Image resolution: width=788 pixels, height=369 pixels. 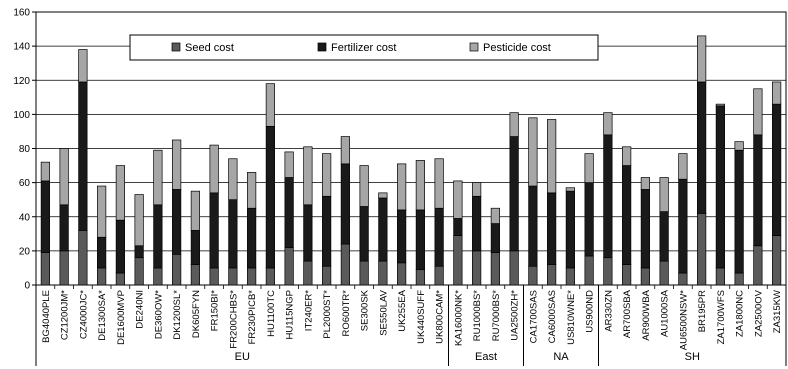 What do you see at coordinates (458, 318) in the screenshot?
I see `category-label: KA16000NK*` at bounding box center [458, 318].